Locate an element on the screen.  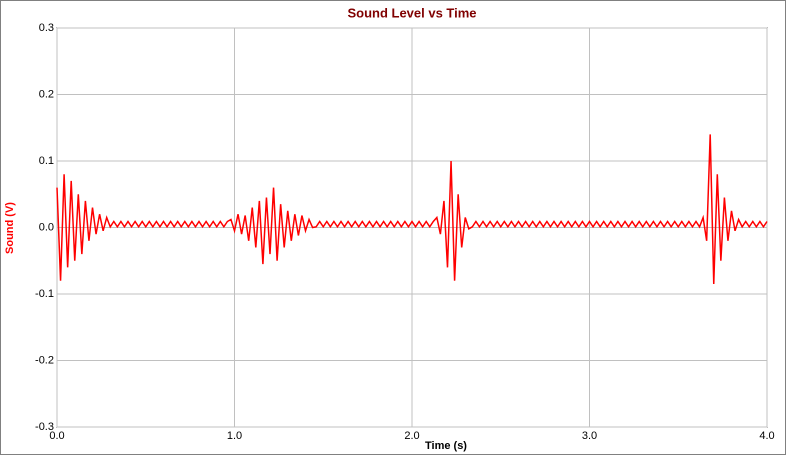
x-tick-label: 4.0 is located at coordinates (766, 436).